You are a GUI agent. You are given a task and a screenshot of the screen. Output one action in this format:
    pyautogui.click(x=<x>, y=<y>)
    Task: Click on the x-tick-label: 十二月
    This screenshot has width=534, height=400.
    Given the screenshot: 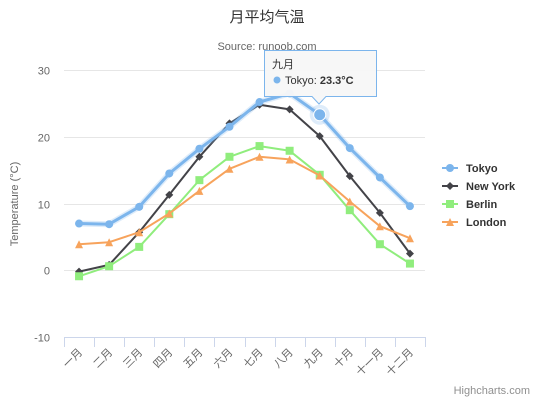 What is the action you would take?
    pyautogui.click(x=399, y=361)
    